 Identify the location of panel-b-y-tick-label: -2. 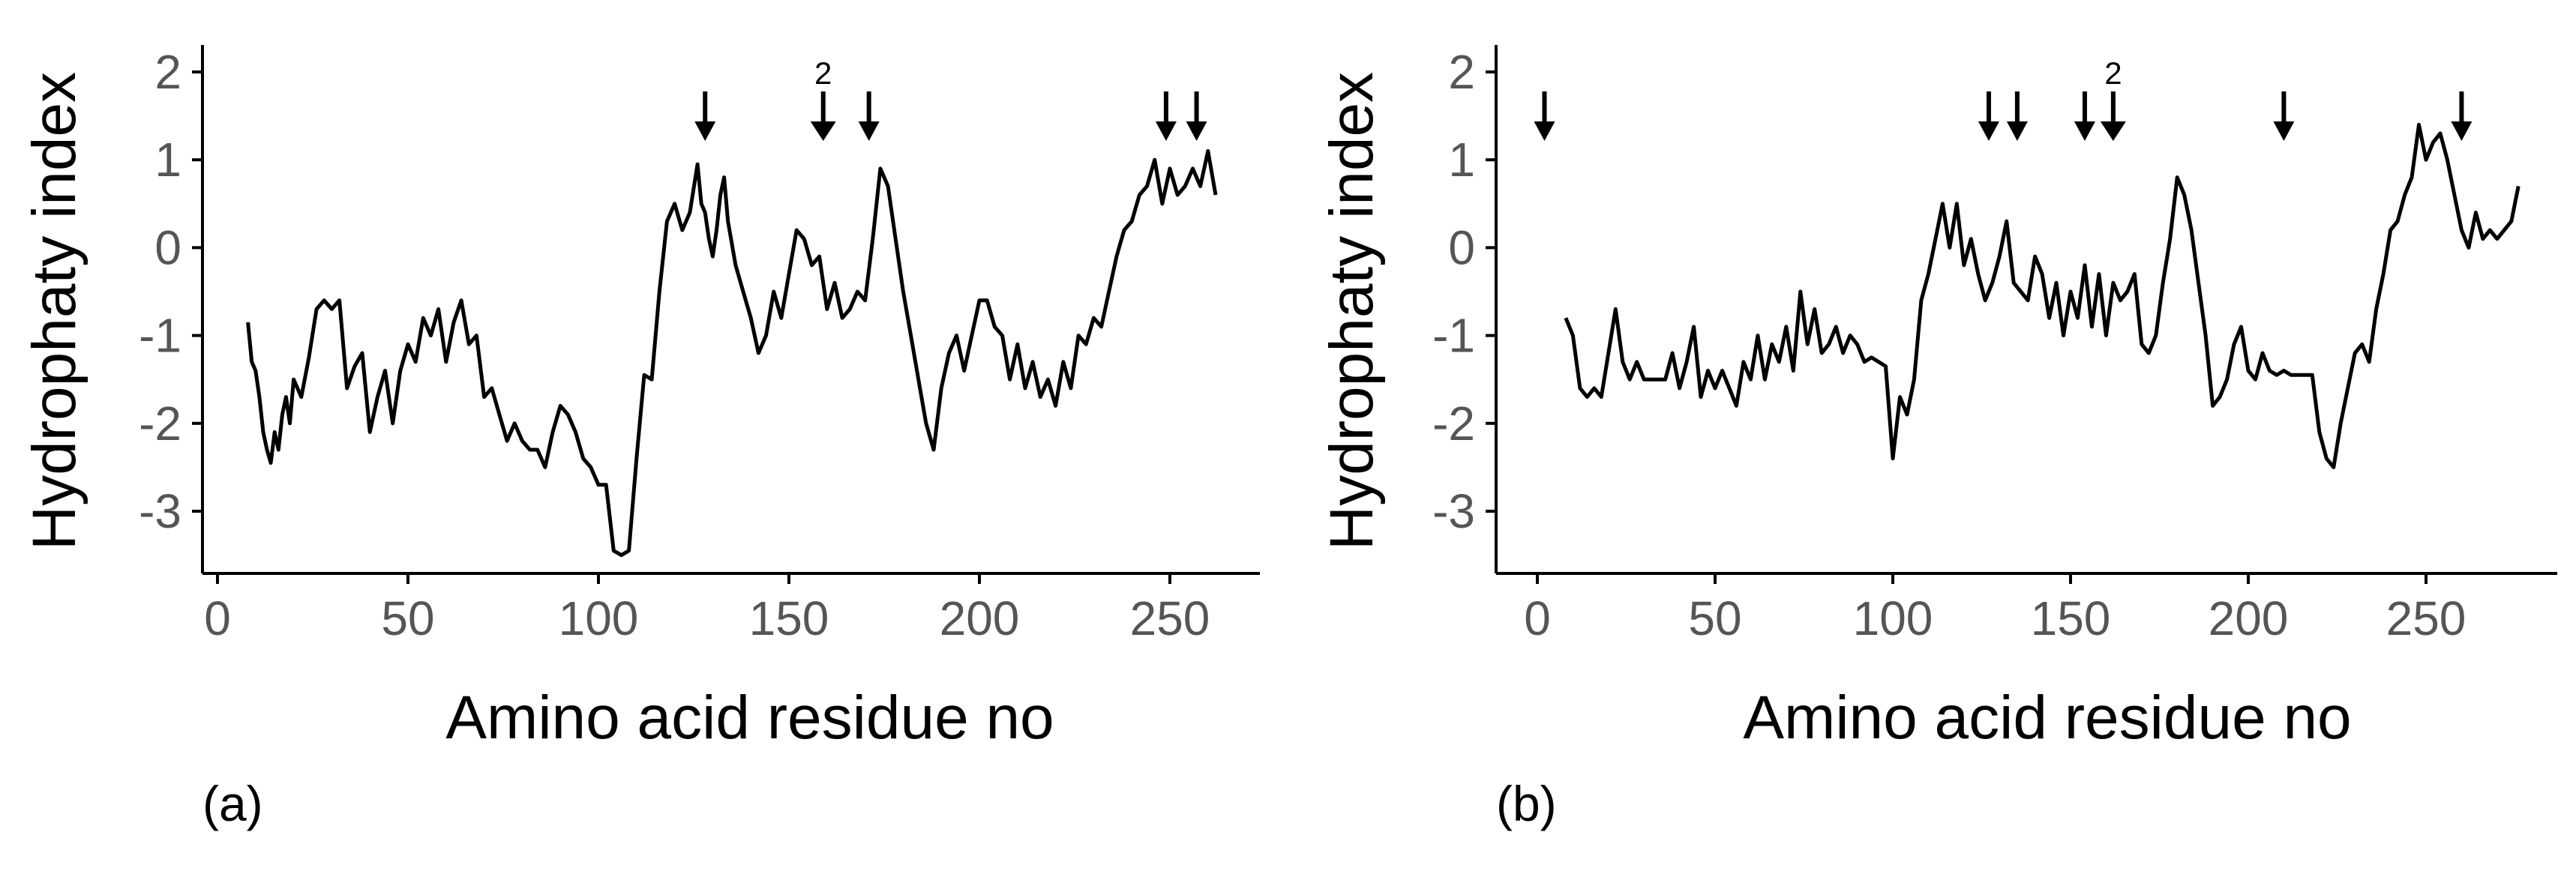
(1454, 423).